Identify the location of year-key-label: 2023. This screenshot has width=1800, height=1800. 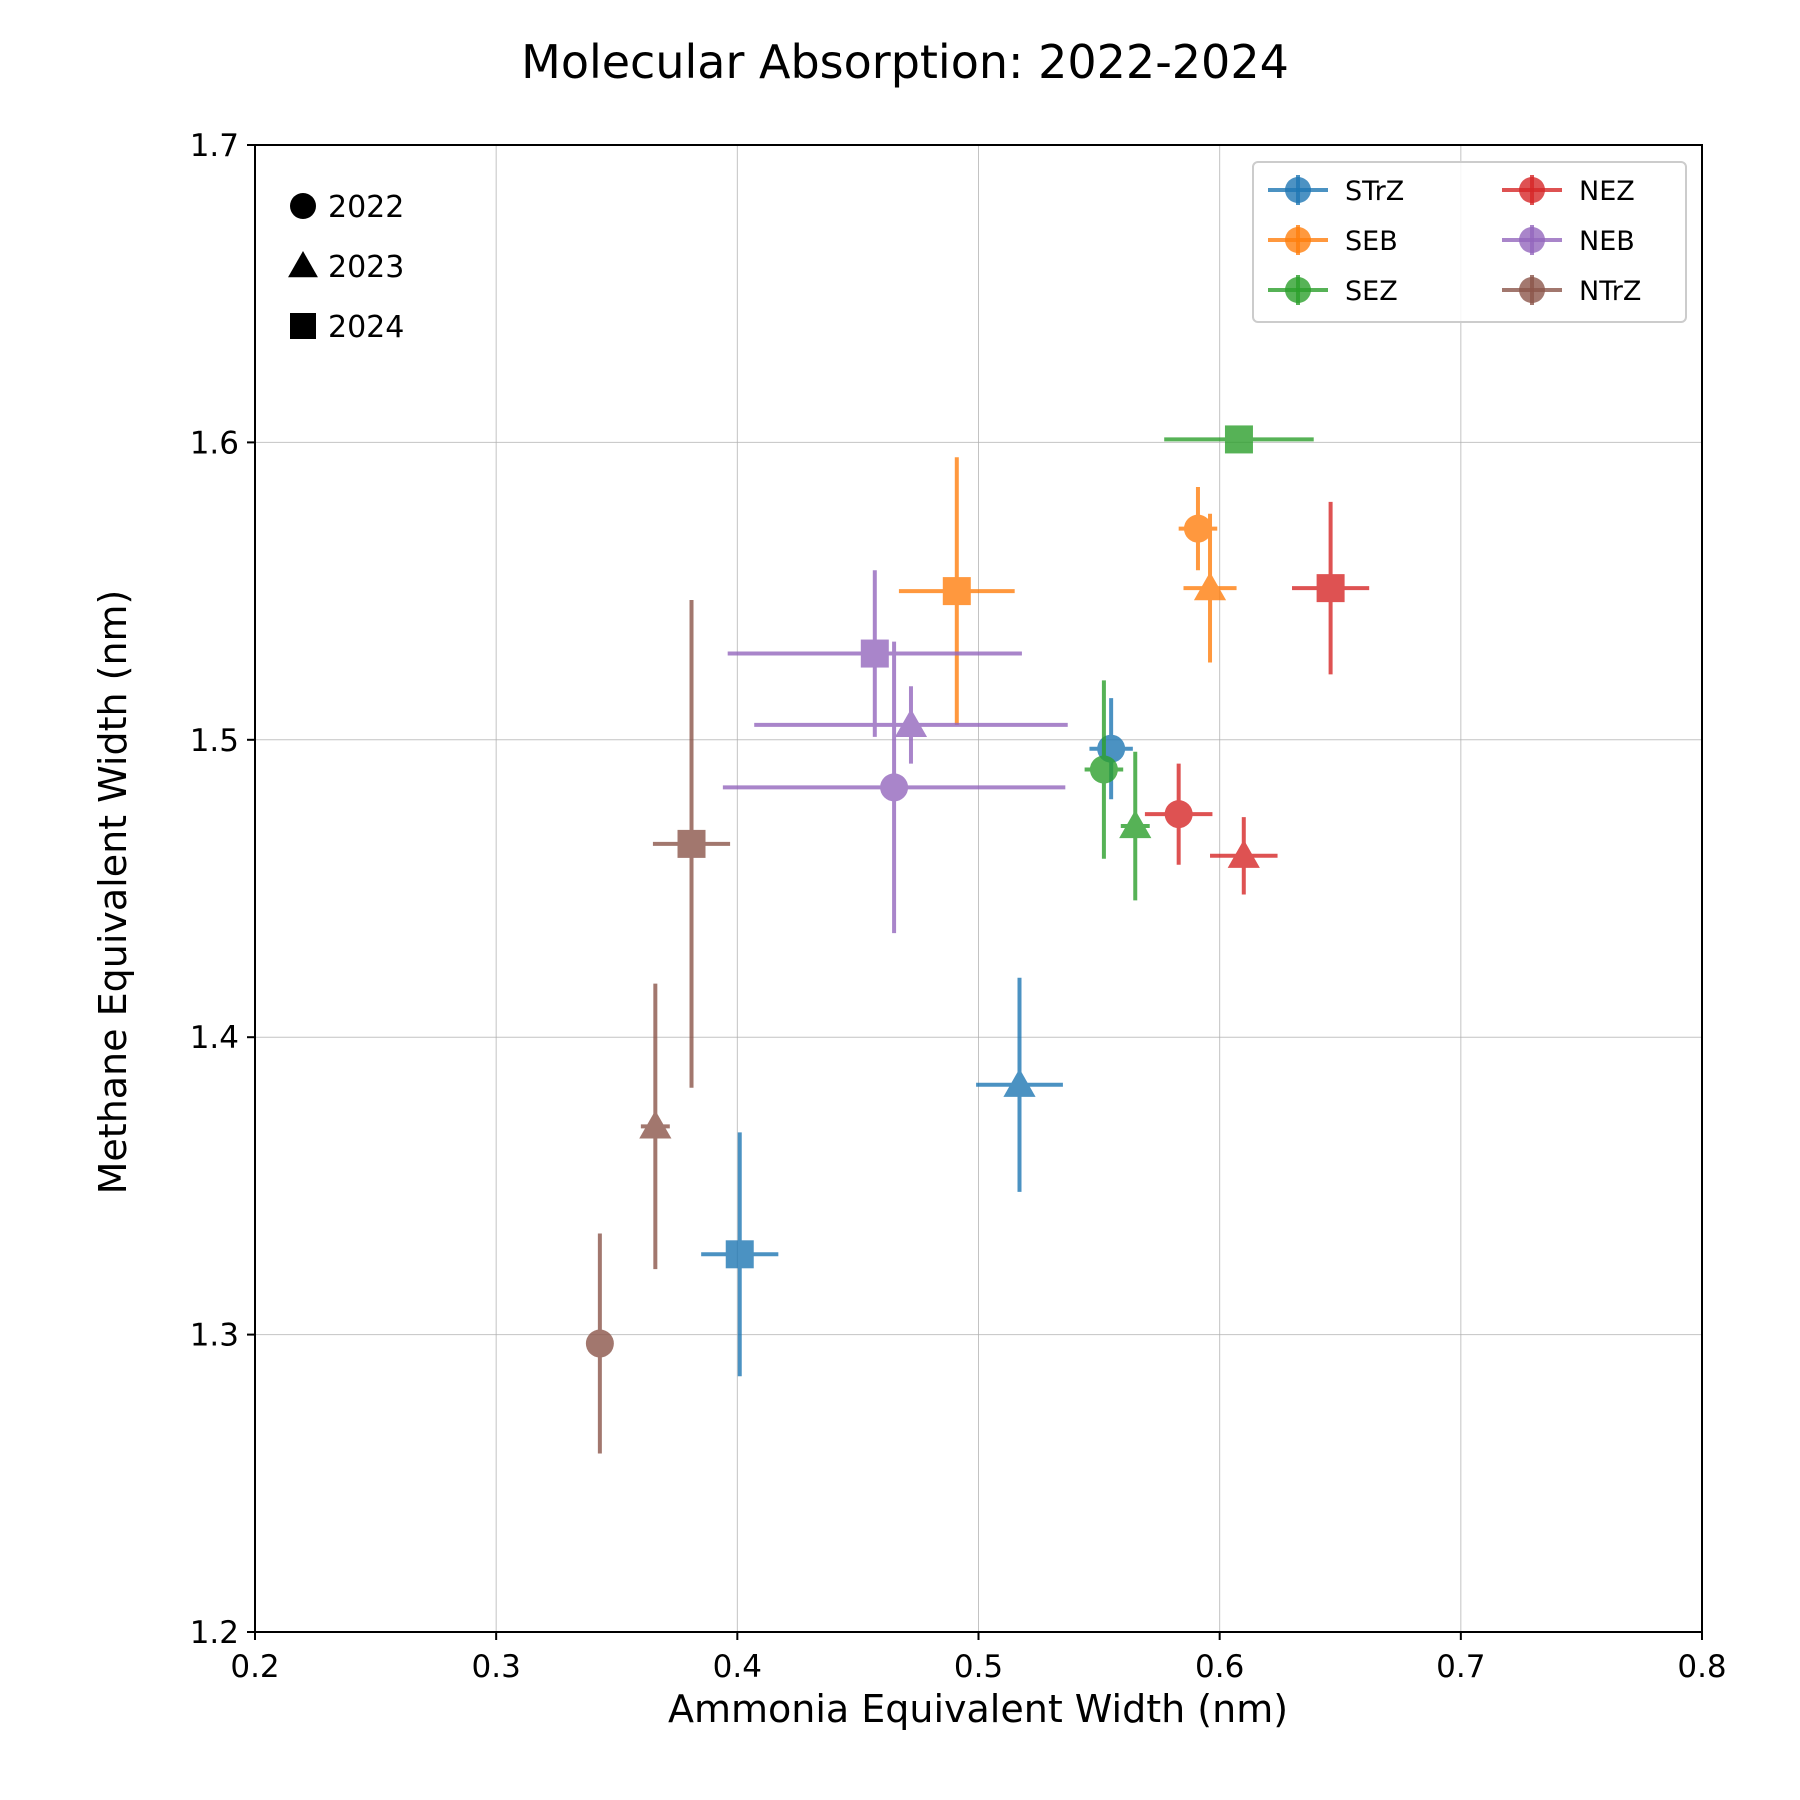
(366, 267).